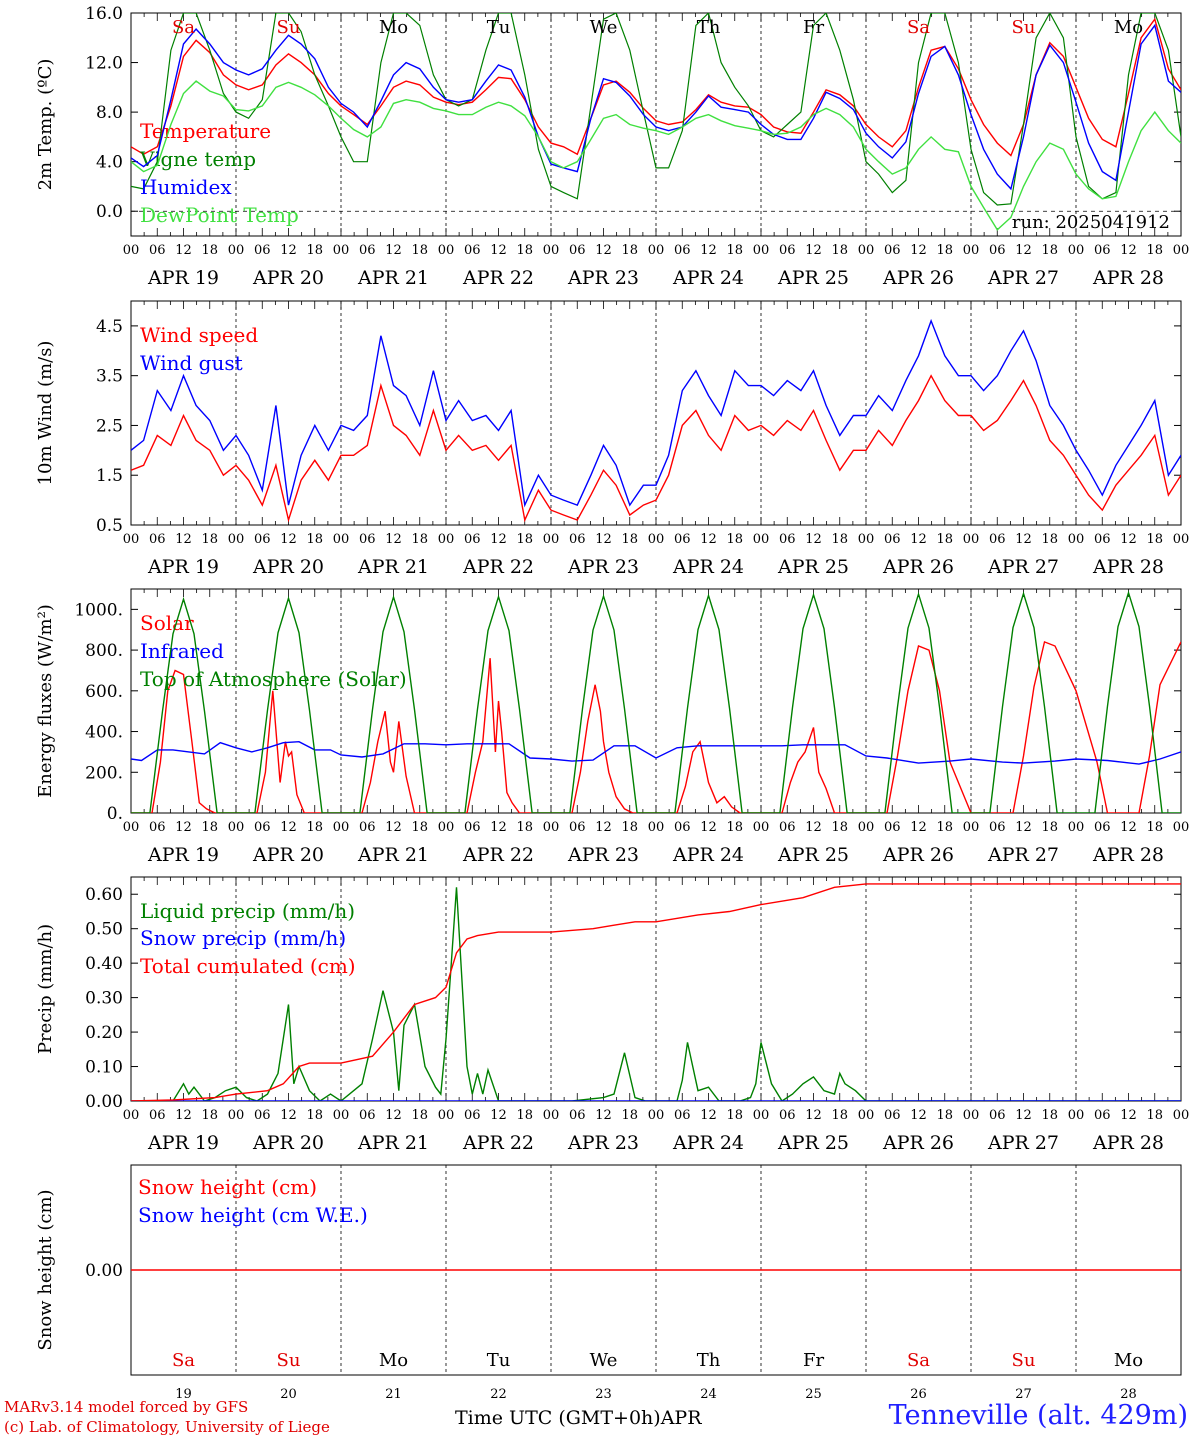 This screenshot has height=1440, width=1194. I want to click on y-tick-label: 200., so click(104, 773).